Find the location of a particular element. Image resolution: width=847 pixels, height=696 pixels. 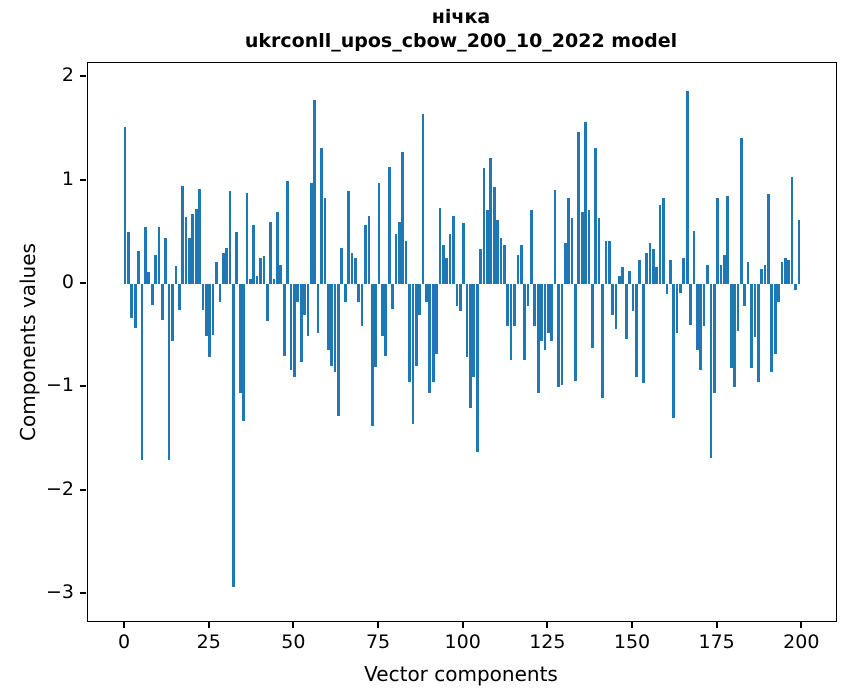

y-tick-label: −2 is located at coordinates (59, 488).